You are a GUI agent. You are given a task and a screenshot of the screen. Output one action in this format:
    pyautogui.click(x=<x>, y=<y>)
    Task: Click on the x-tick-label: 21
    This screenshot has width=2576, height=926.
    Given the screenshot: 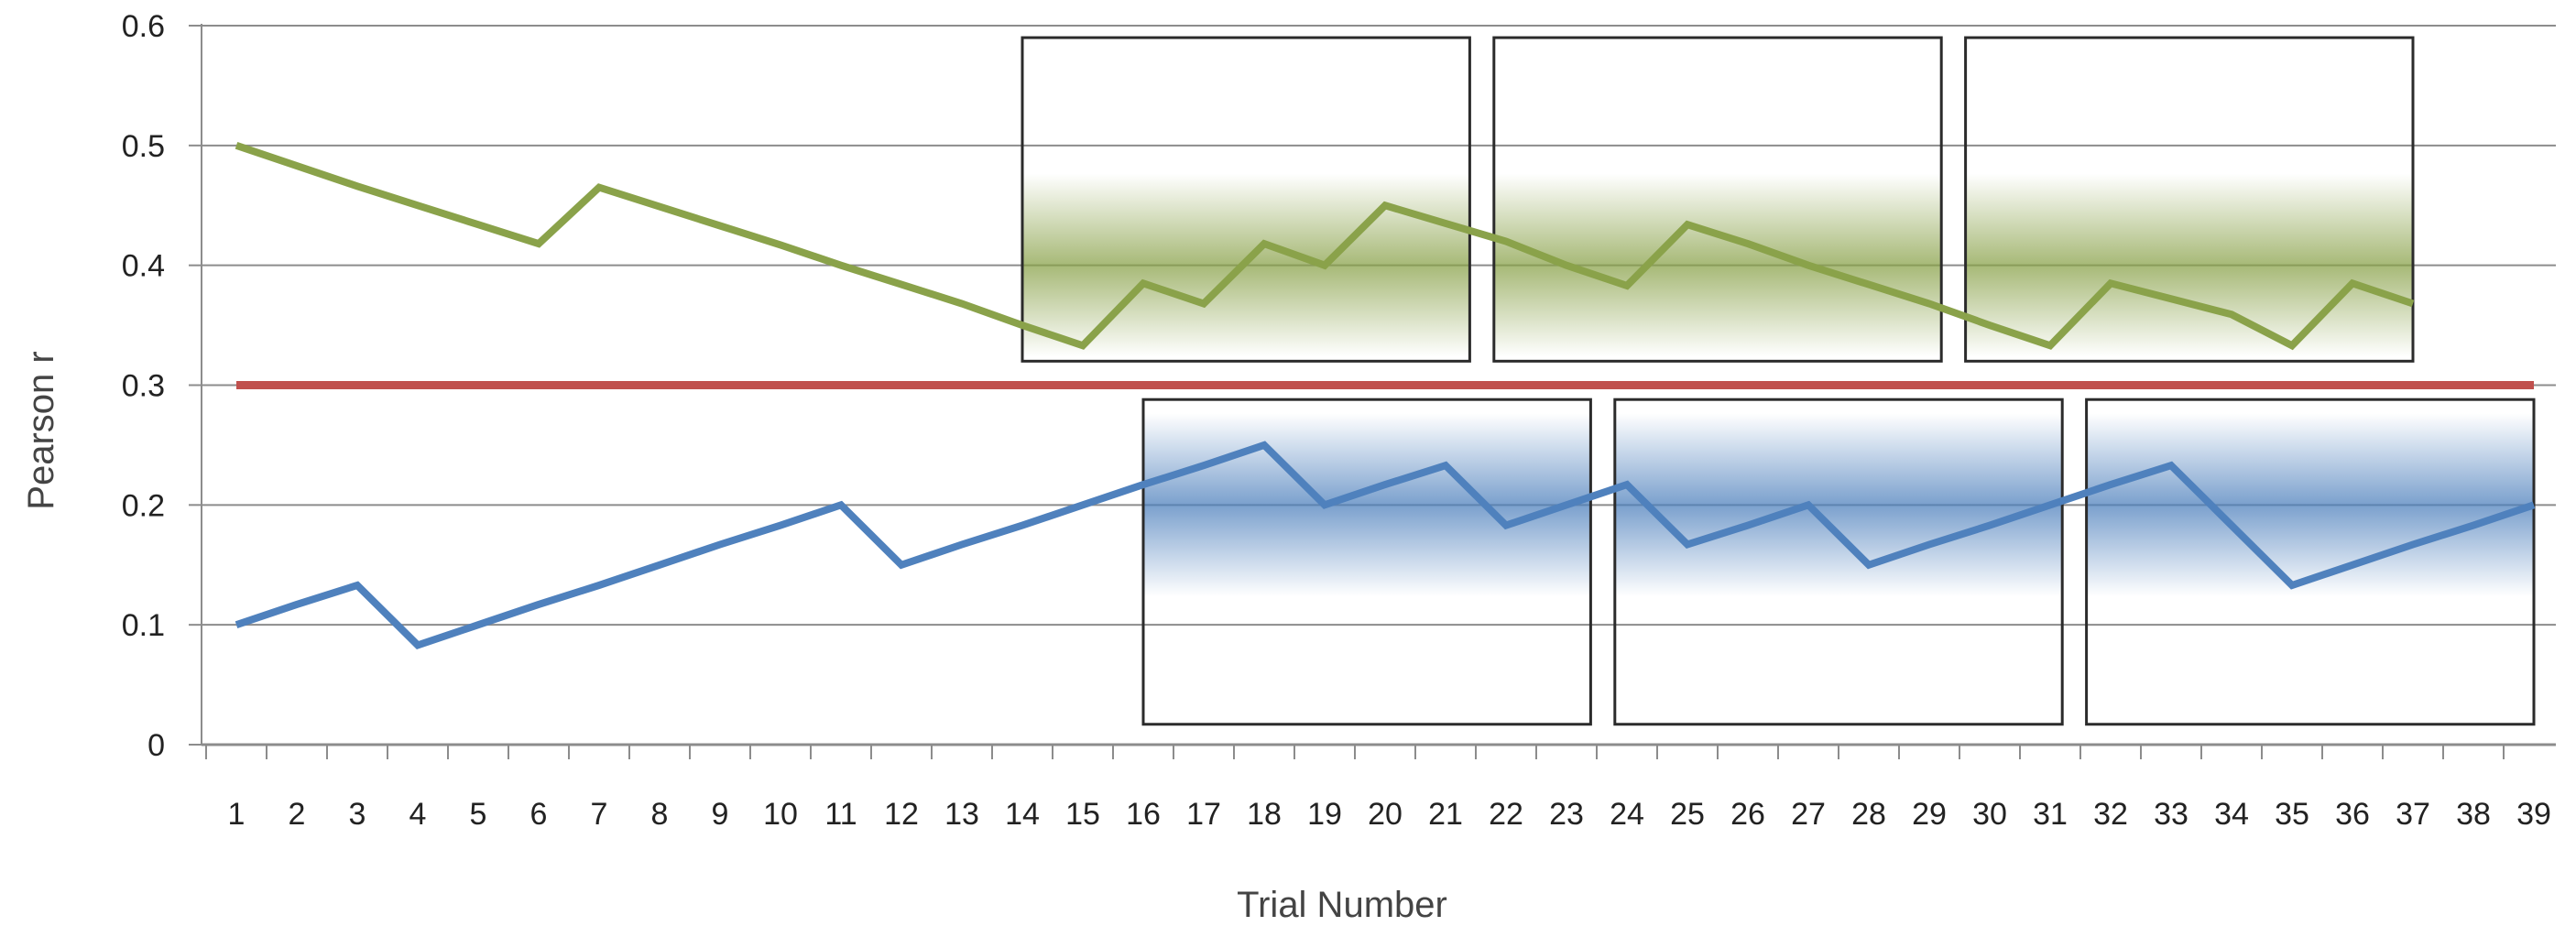 What is the action you would take?
    pyautogui.click(x=1445, y=814)
    